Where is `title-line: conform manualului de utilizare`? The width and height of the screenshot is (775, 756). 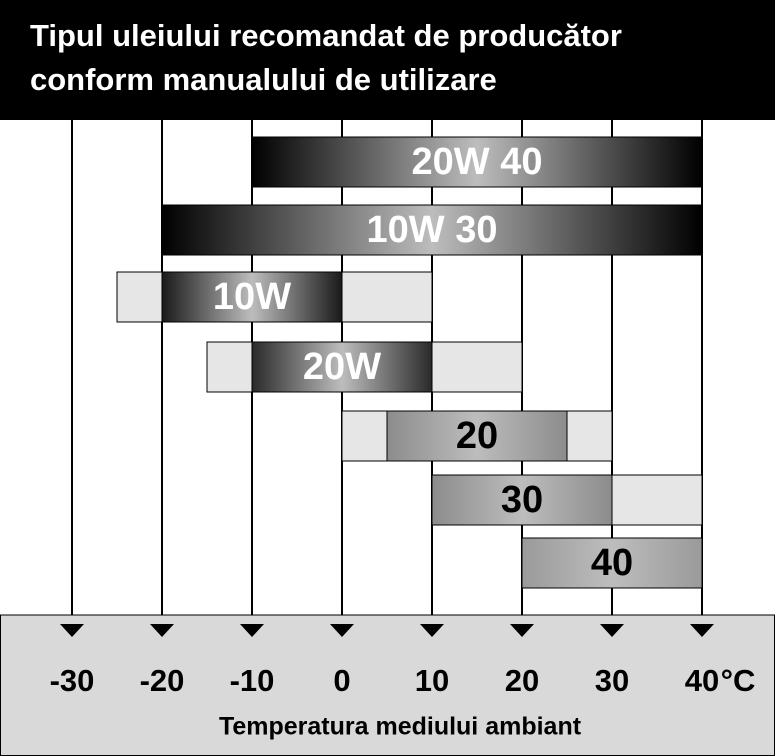 title-line: conform manualului de utilizare is located at coordinates (263, 79).